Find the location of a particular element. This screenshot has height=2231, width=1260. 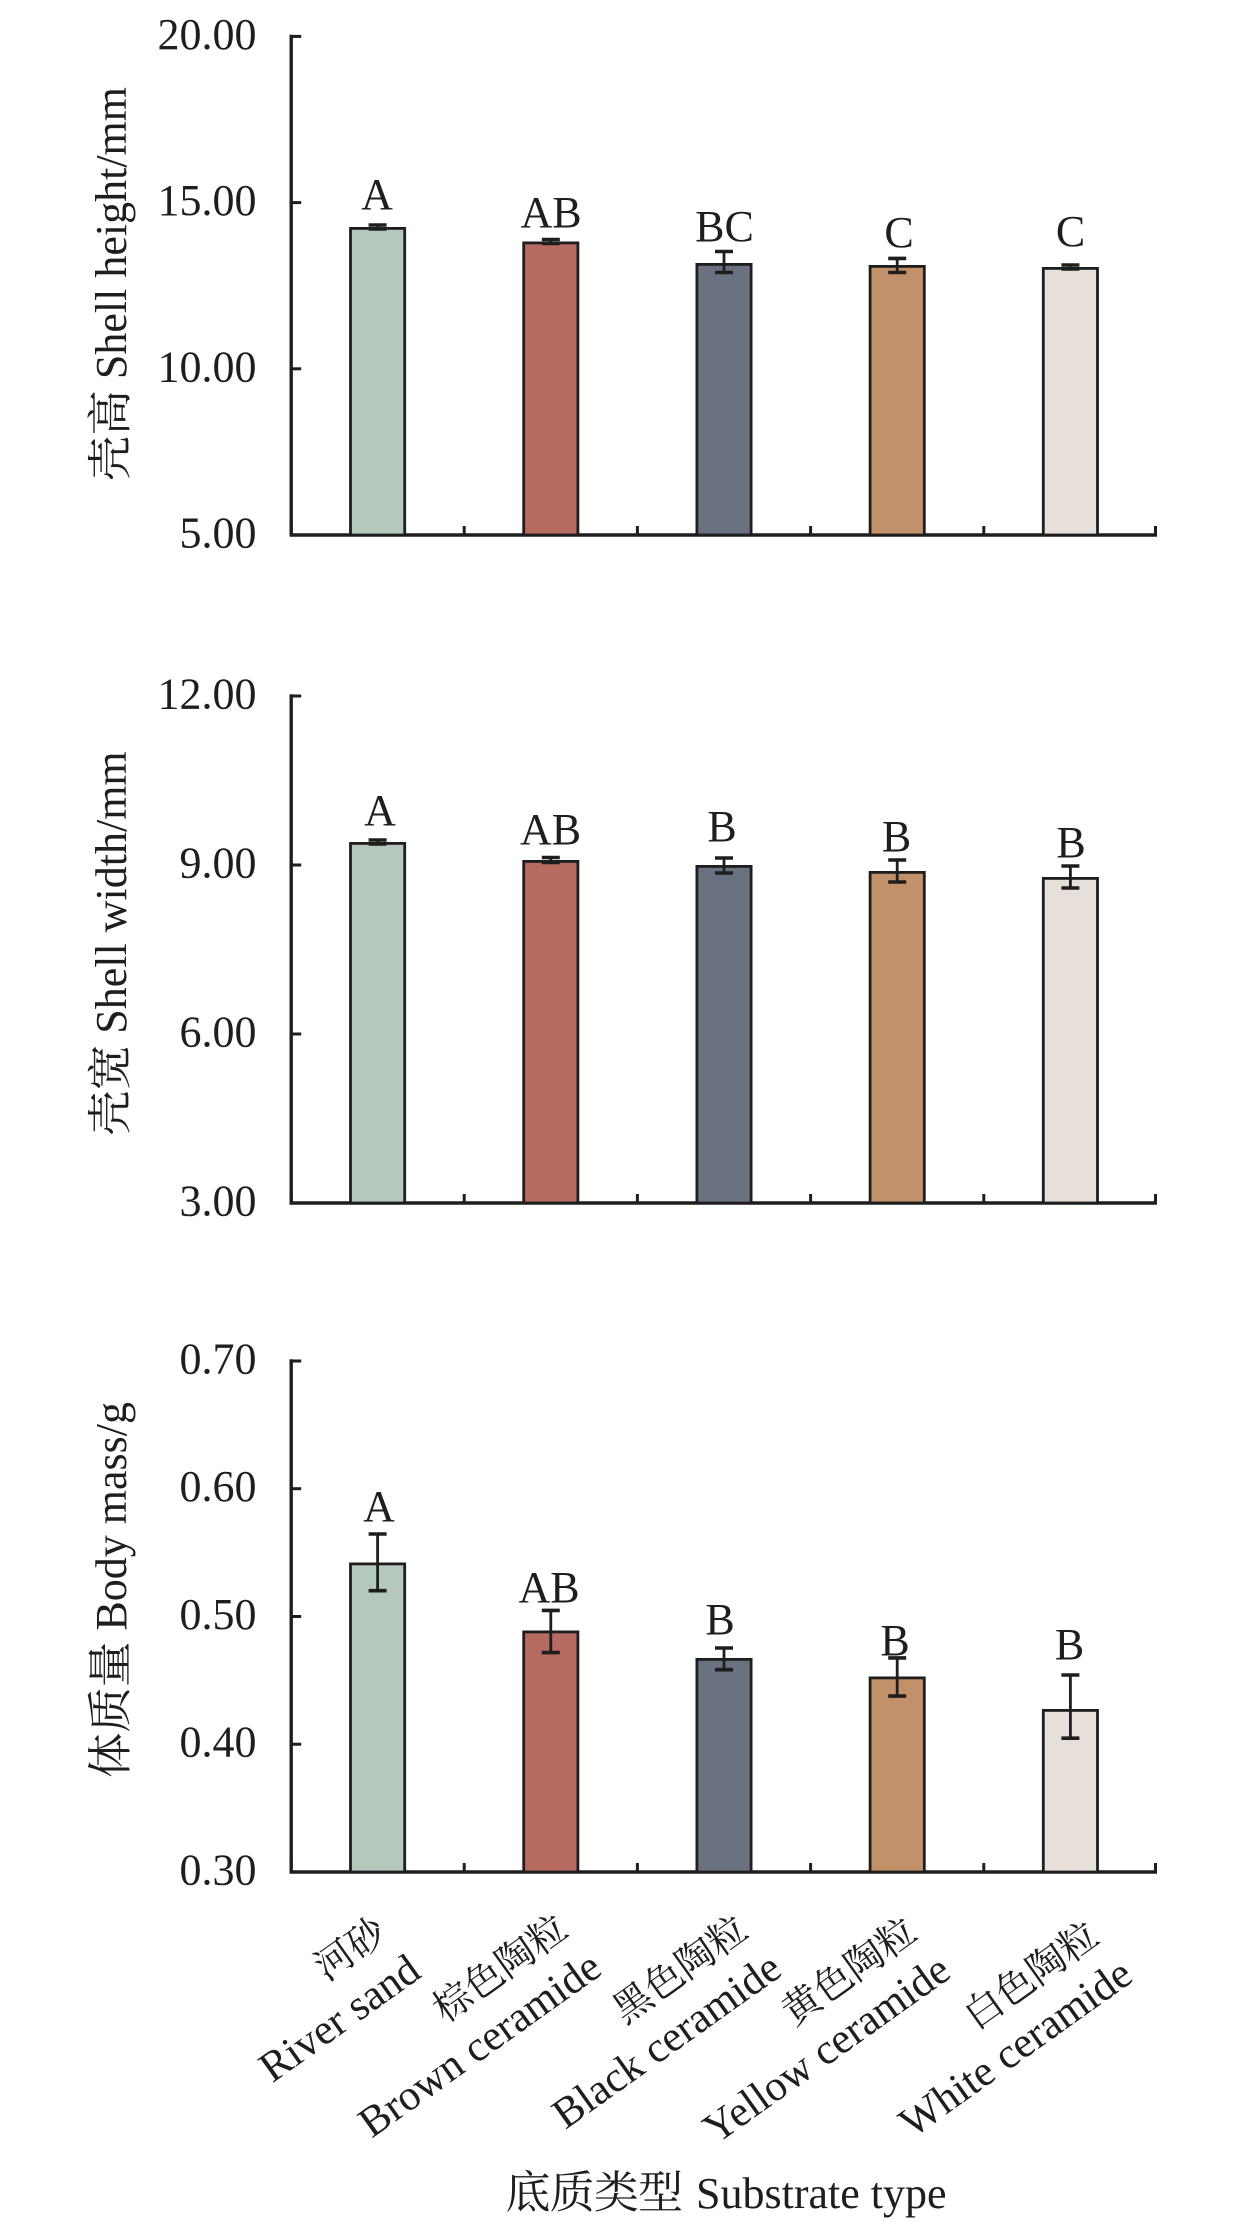

svg-text: 20.00 is located at coordinates (207, 34).